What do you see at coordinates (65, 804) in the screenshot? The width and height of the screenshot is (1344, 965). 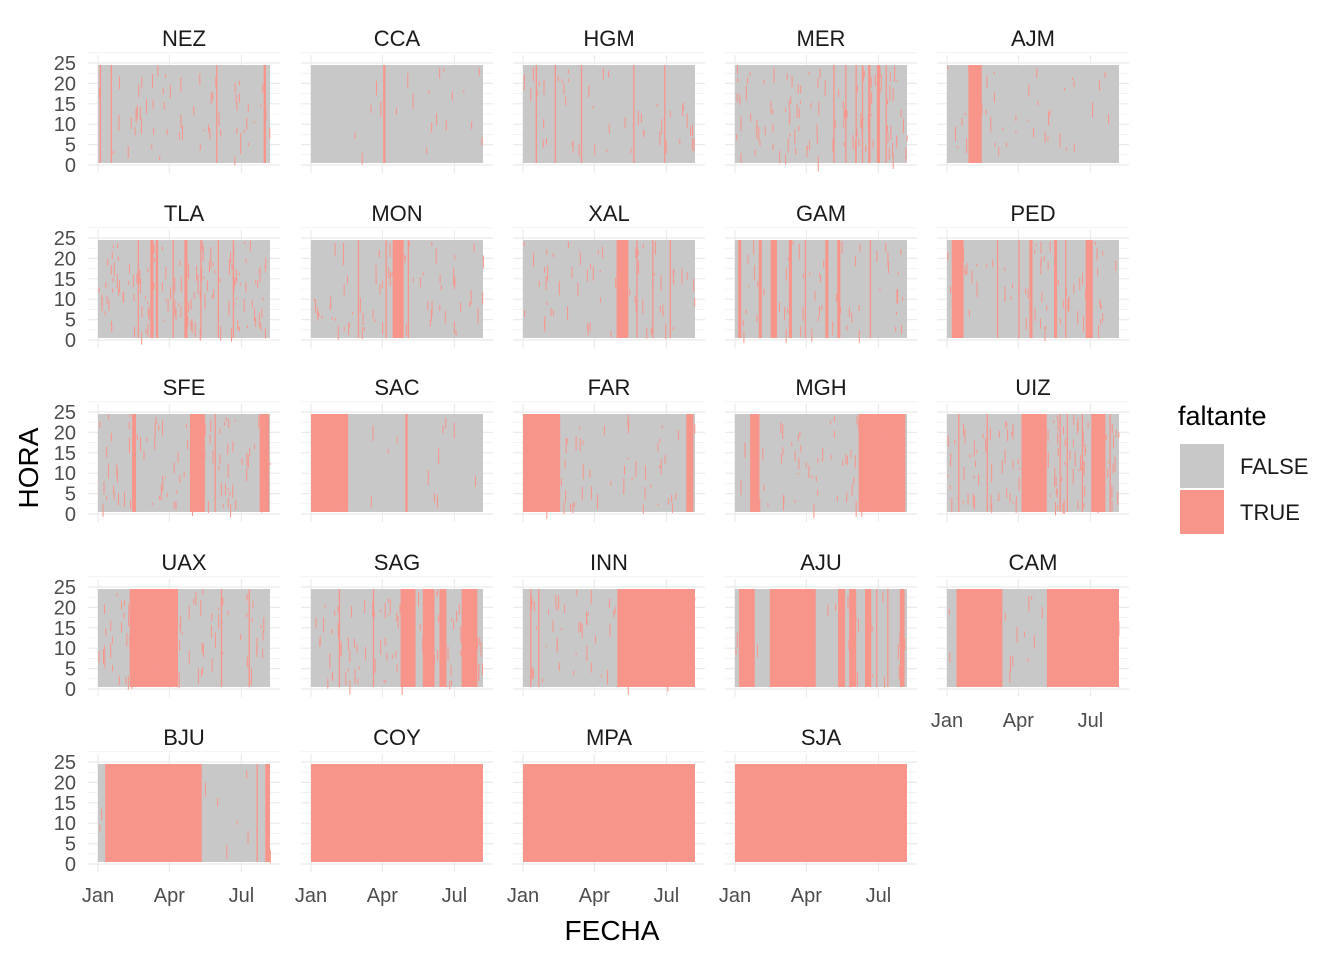 I see `y-tick-label: 15` at bounding box center [65, 804].